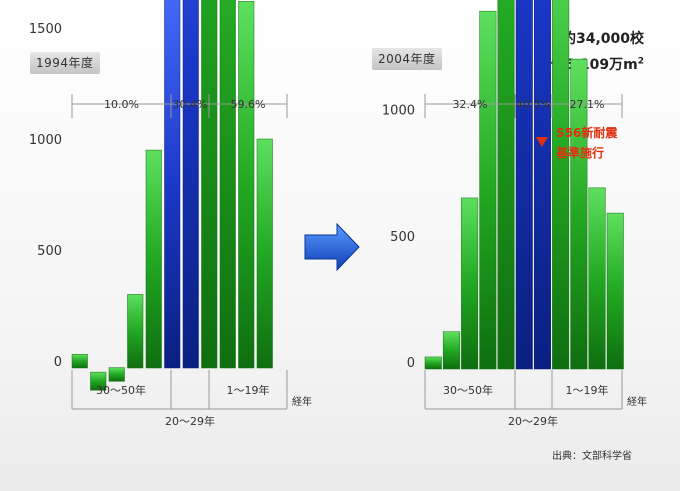 This screenshot has width=680, height=491. What do you see at coordinates (248, 104) in the screenshot?
I see `top-percentage-label: 59.6%` at bounding box center [248, 104].